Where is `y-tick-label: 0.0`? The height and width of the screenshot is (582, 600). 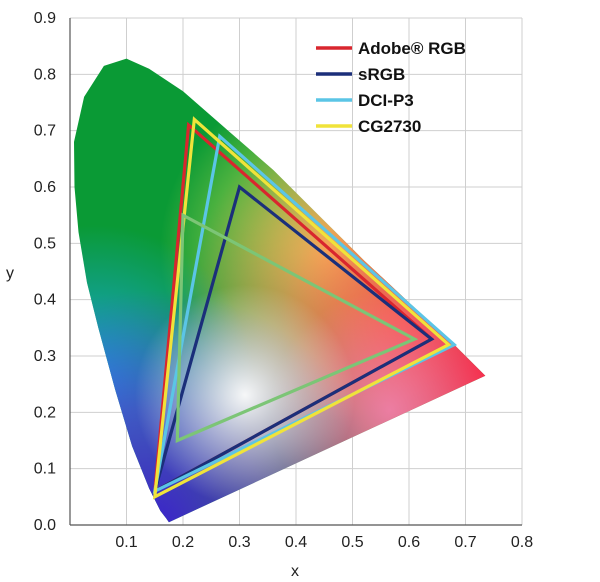
y-tick-label: 0.0 is located at coordinates (45, 525).